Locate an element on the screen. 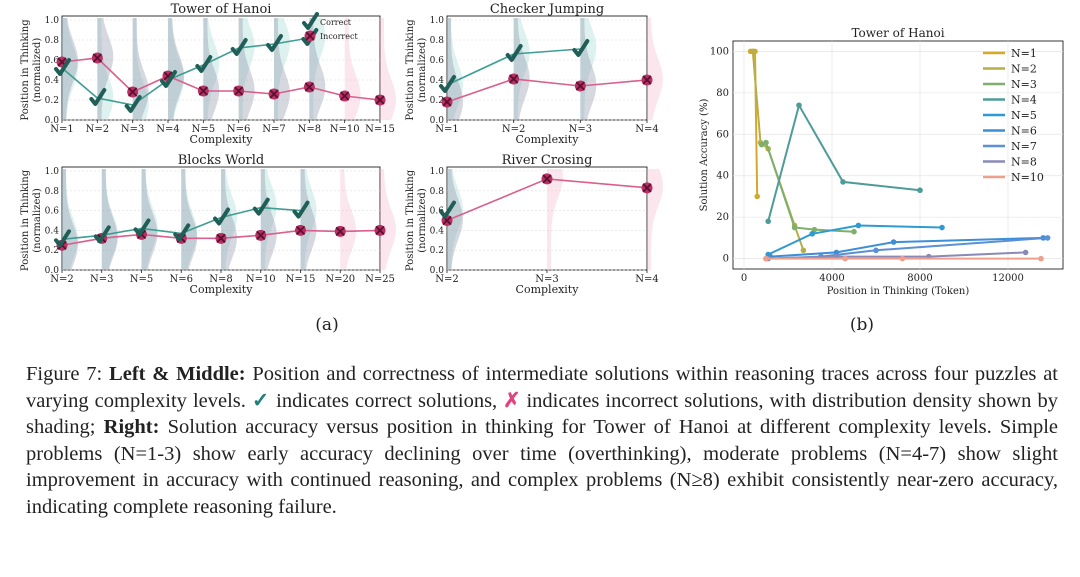  x-tick-label: 8000 is located at coordinates (919, 278).